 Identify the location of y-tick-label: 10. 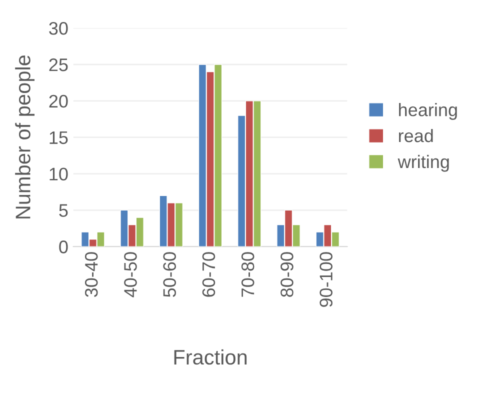
(59, 174).